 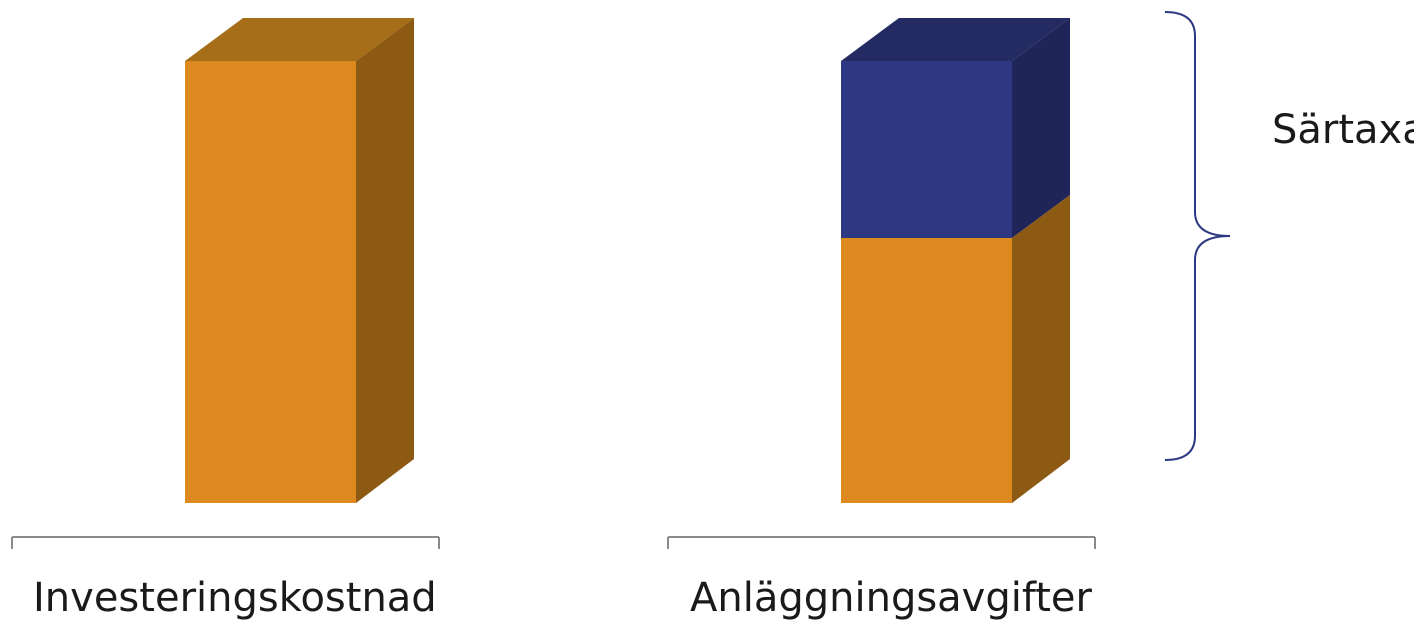 I want to click on bar-side-face, so click(x=385, y=260).